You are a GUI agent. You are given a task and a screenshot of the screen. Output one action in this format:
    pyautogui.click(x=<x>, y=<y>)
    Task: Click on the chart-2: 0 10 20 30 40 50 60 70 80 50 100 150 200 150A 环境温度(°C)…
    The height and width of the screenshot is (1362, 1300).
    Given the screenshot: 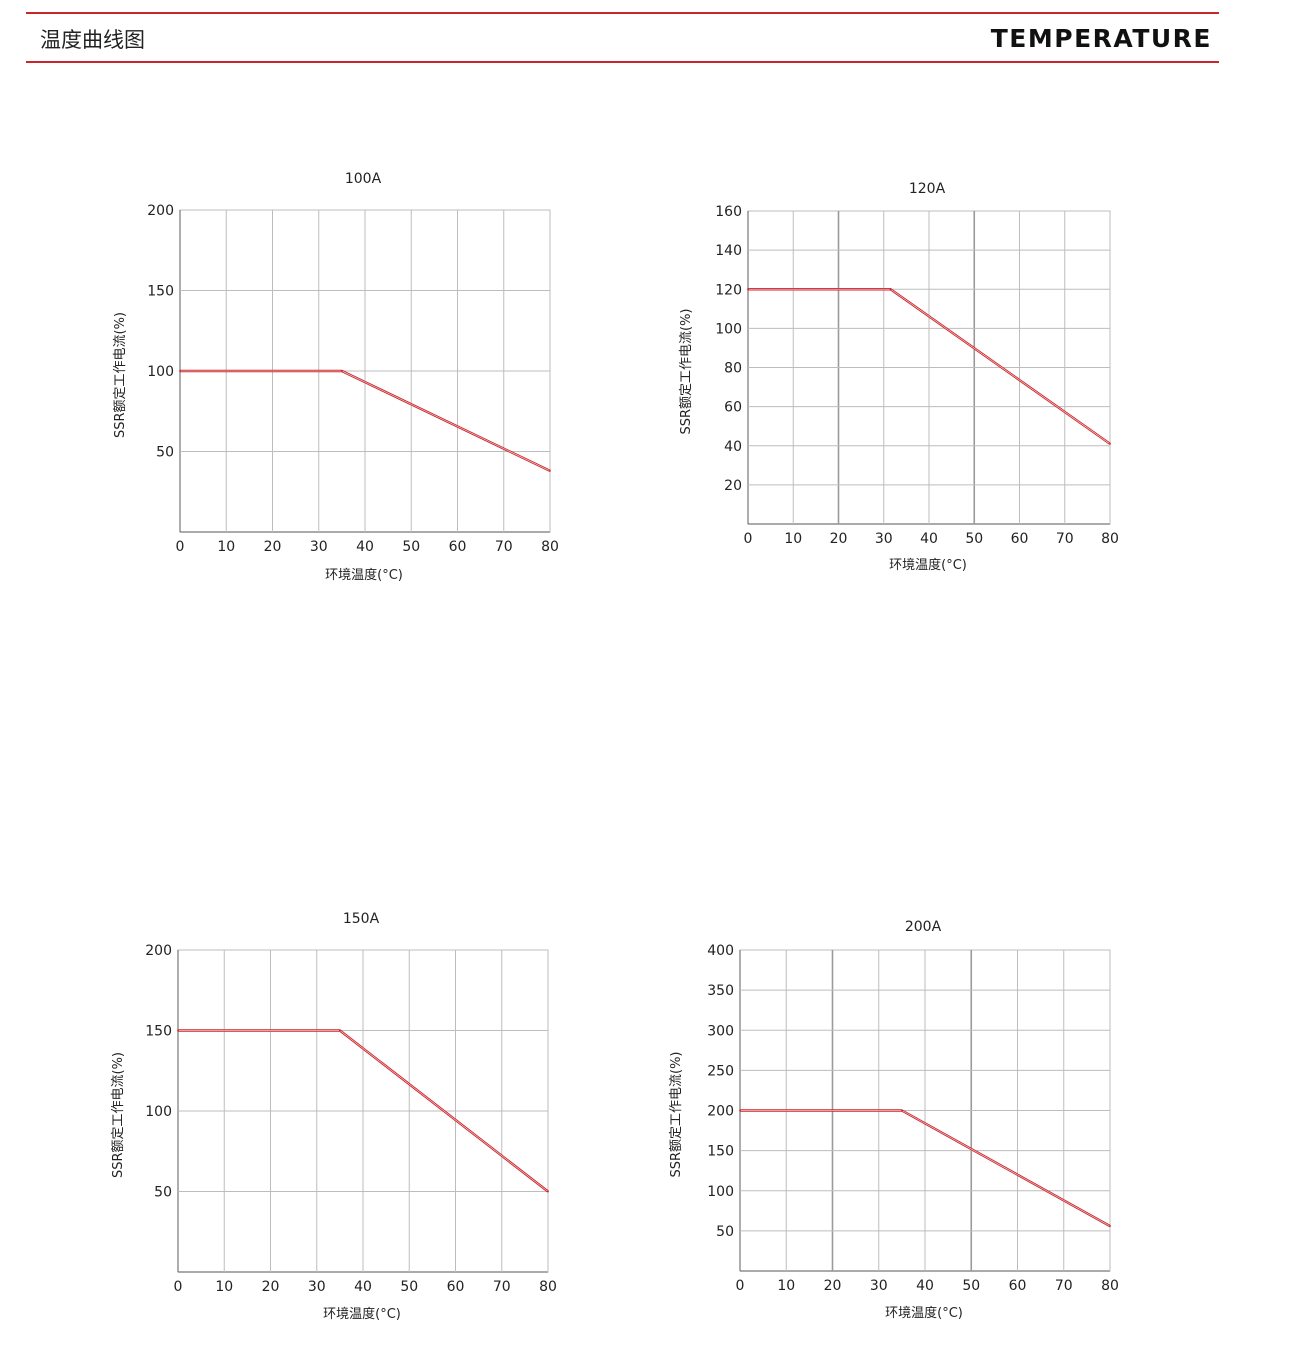 What is the action you would take?
    pyautogui.click(x=334, y=1116)
    